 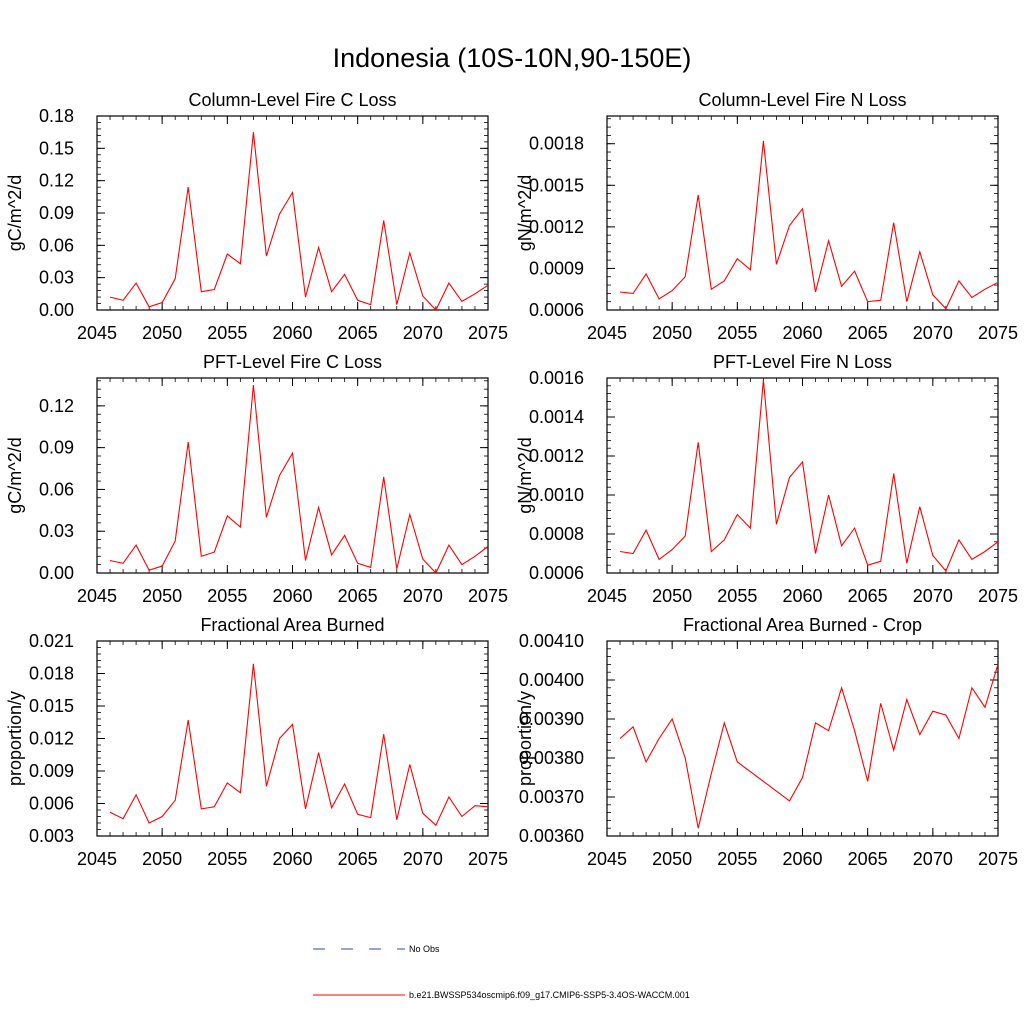 I want to click on y-tick-label: 0.18, so click(x=56, y=116).